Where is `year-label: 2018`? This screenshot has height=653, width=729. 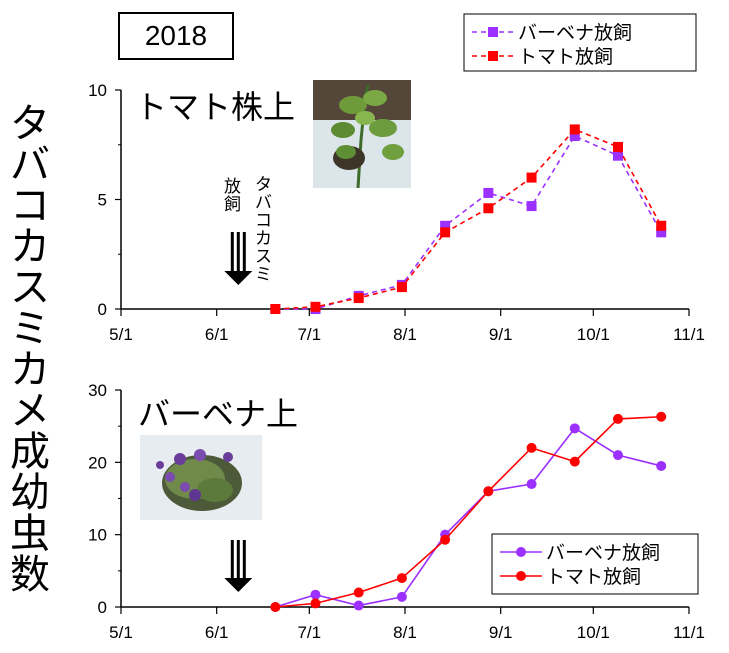
year-label: 2018 is located at coordinates (176, 36).